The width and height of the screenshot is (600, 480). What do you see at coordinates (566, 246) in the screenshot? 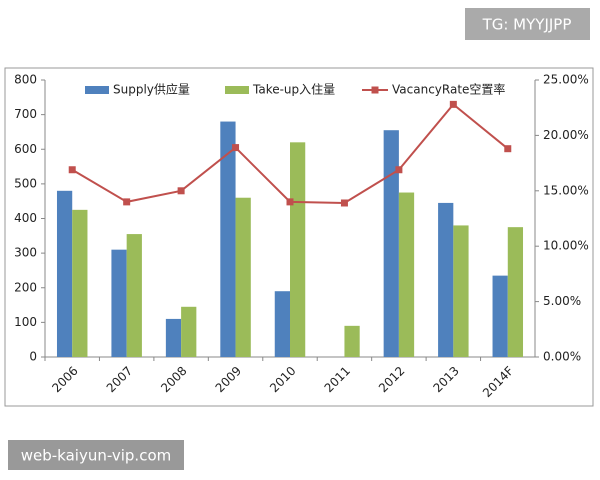
I see `y2-tick-label: 10.00%` at bounding box center [566, 246].